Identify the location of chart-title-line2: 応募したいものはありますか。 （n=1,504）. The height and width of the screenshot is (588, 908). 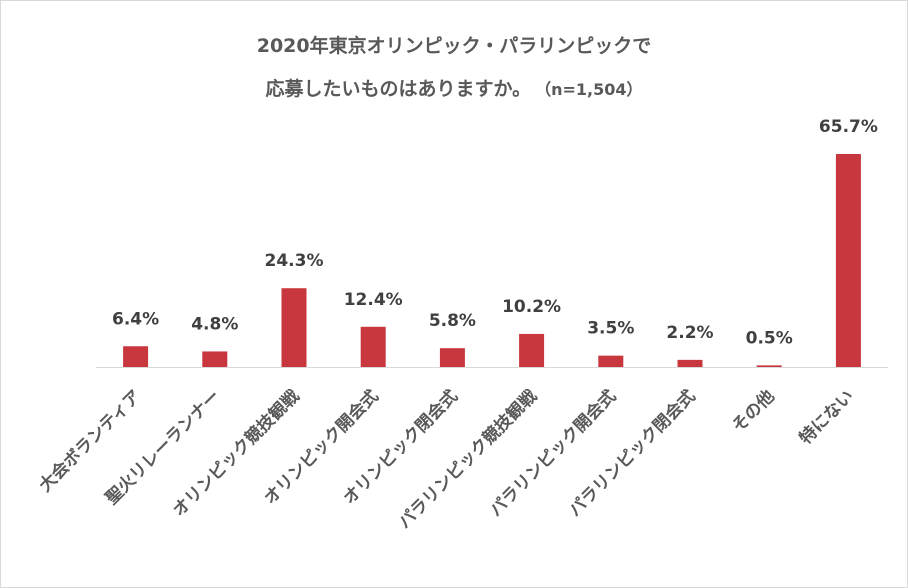
(454, 87).